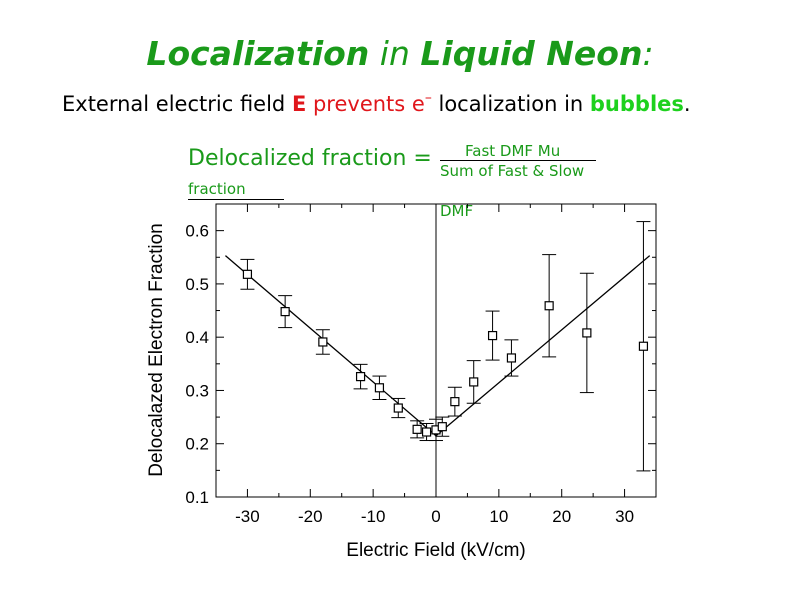  I want to click on definition-tail-fraction: fraction, so click(217, 189).